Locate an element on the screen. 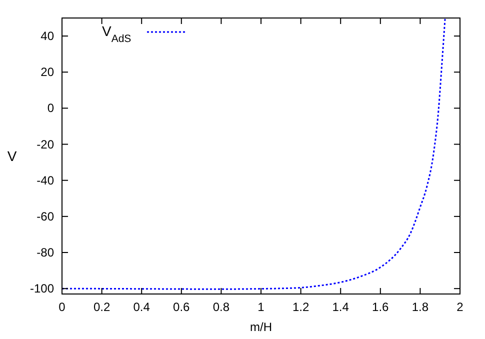 This screenshot has height=339, width=485. y-tick-label: 40 is located at coordinates (47, 36).